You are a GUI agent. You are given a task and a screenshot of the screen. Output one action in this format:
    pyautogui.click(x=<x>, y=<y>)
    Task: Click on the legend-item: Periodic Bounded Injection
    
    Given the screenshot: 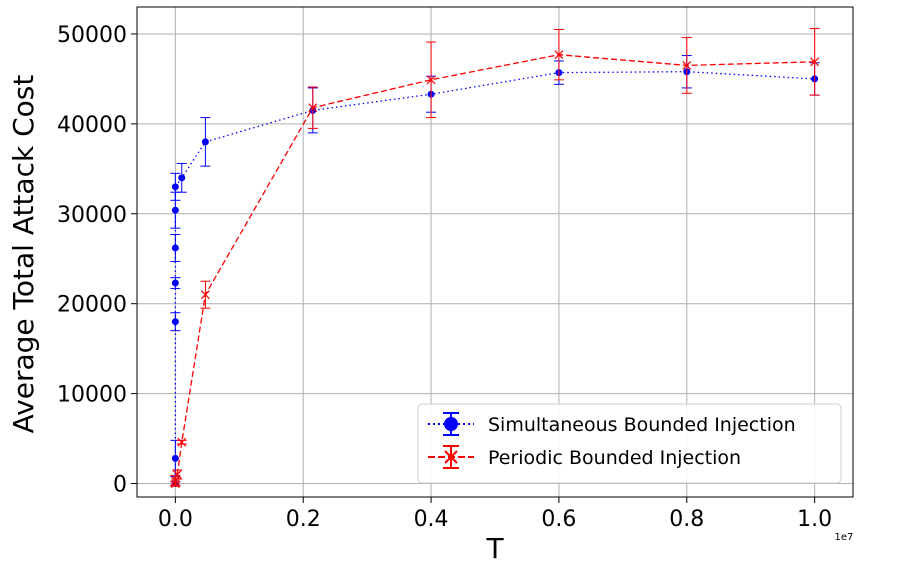 What is the action you would take?
    pyautogui.click(x=584, y=457)
    